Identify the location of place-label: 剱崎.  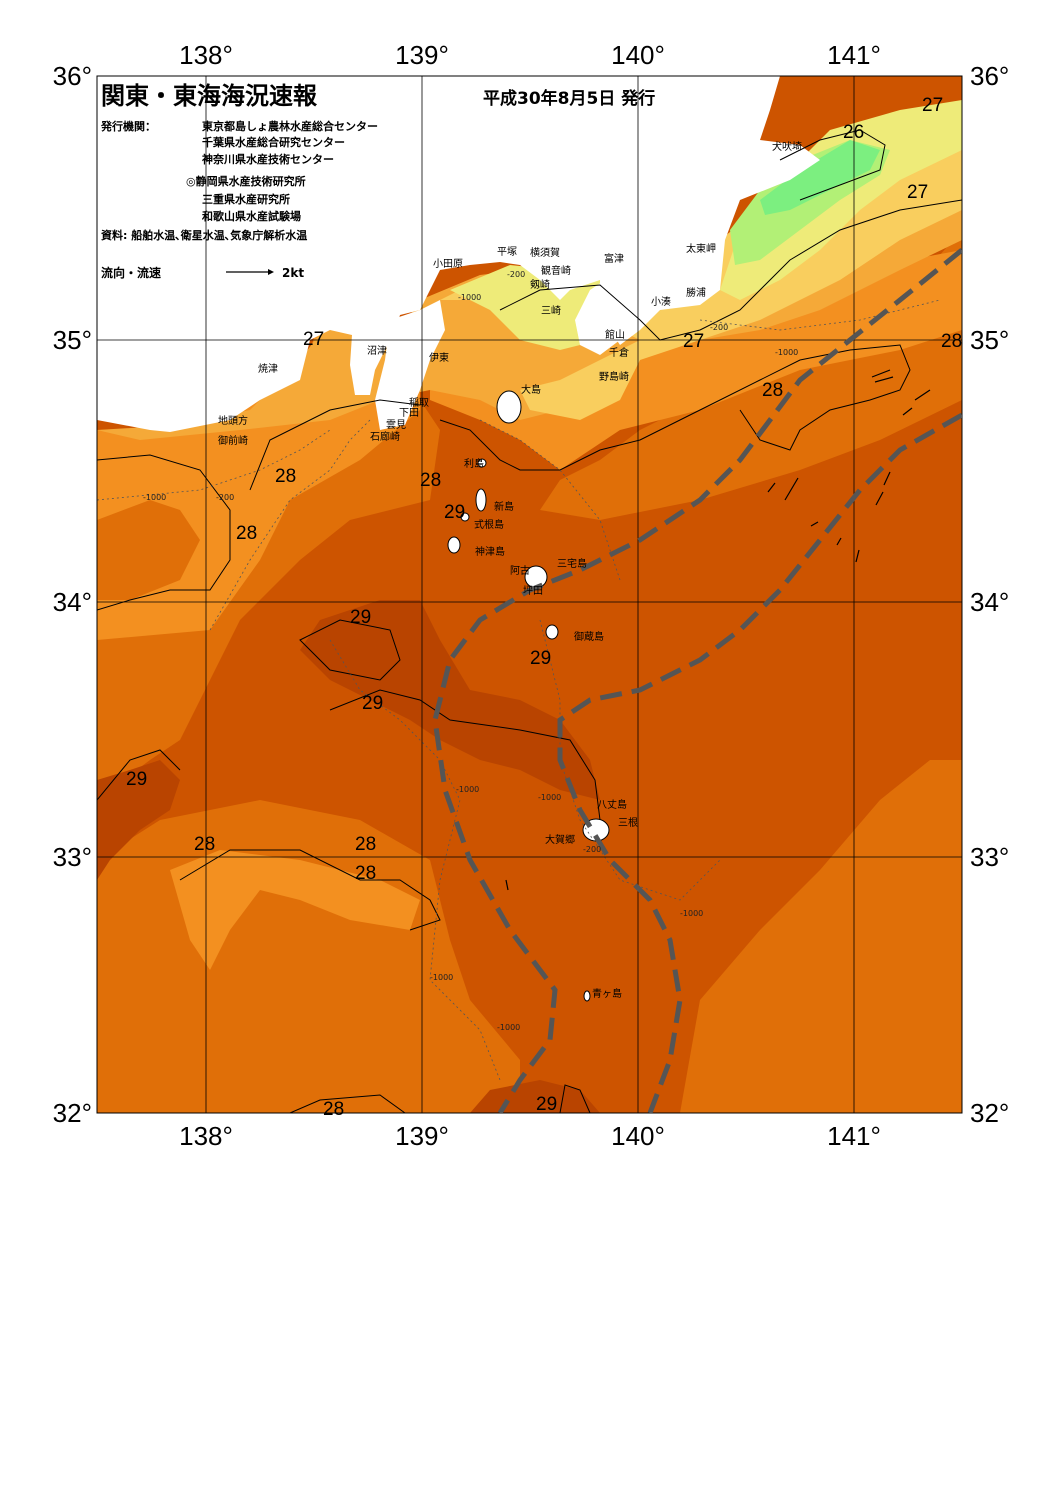
(540, 284).